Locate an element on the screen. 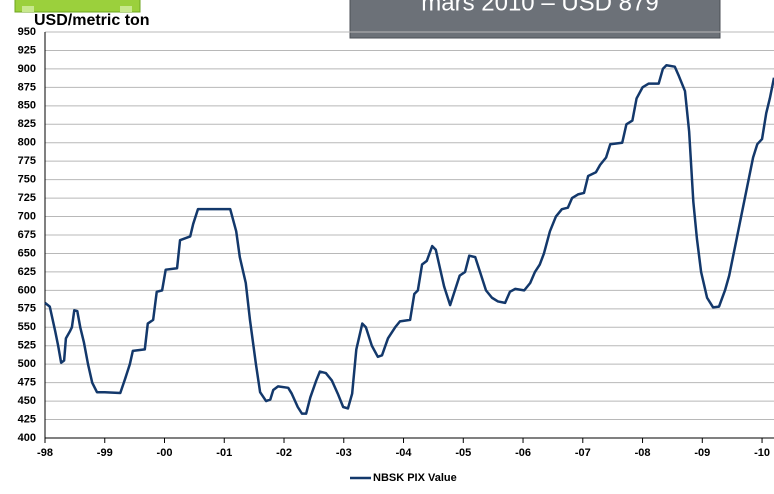 This screenshot has width=774, height=494. x-tick-label: -98 is located at coordinates (45, 453).